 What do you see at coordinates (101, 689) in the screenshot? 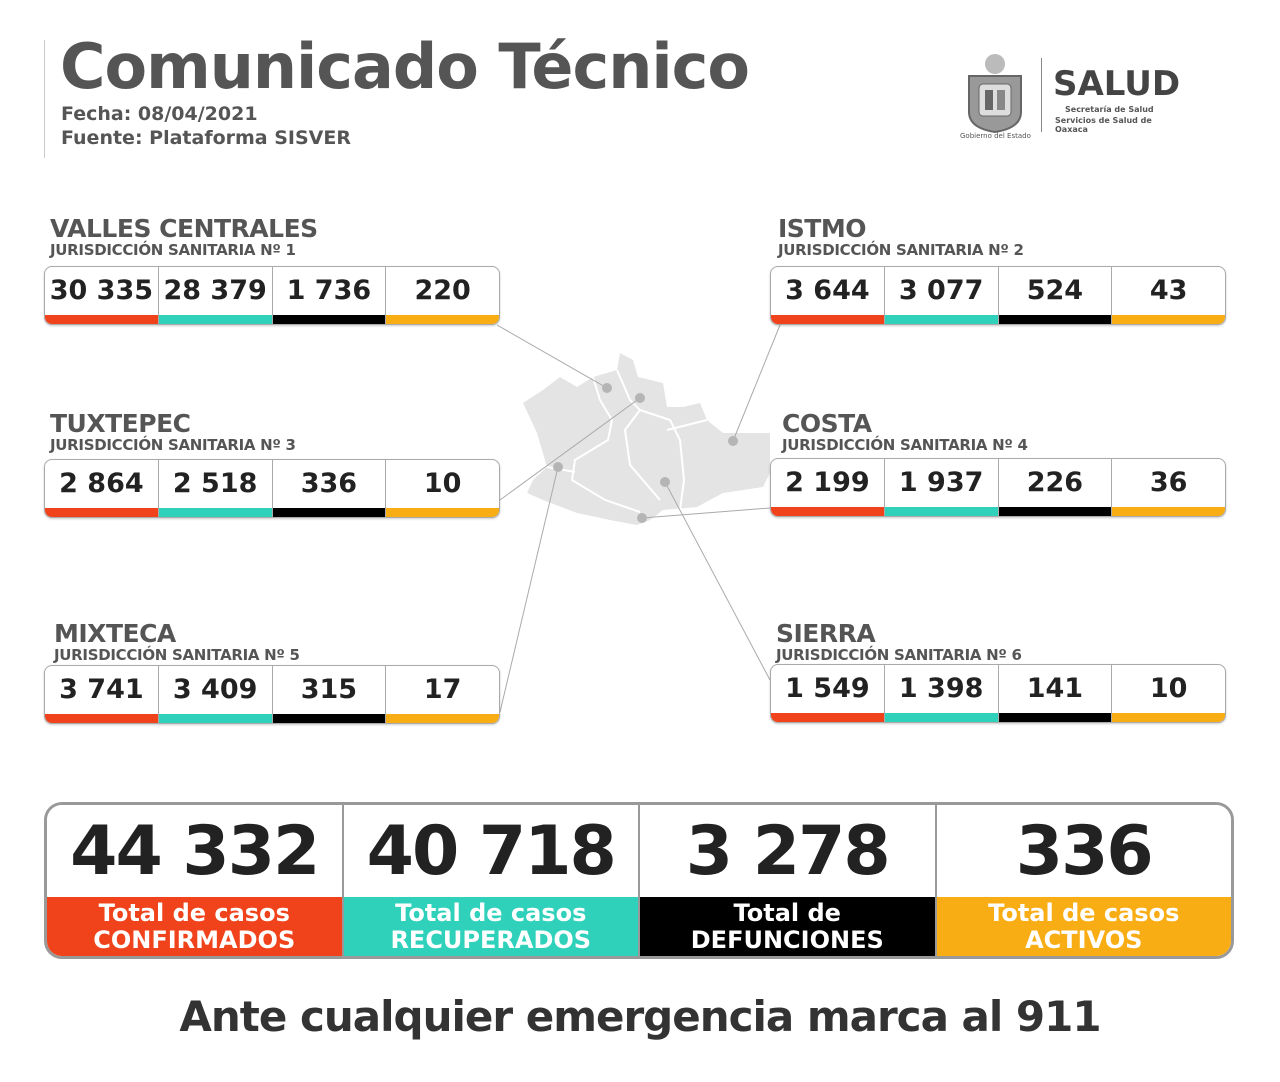
I see `stat-value: 3 741` at bounding box center [101, 689].